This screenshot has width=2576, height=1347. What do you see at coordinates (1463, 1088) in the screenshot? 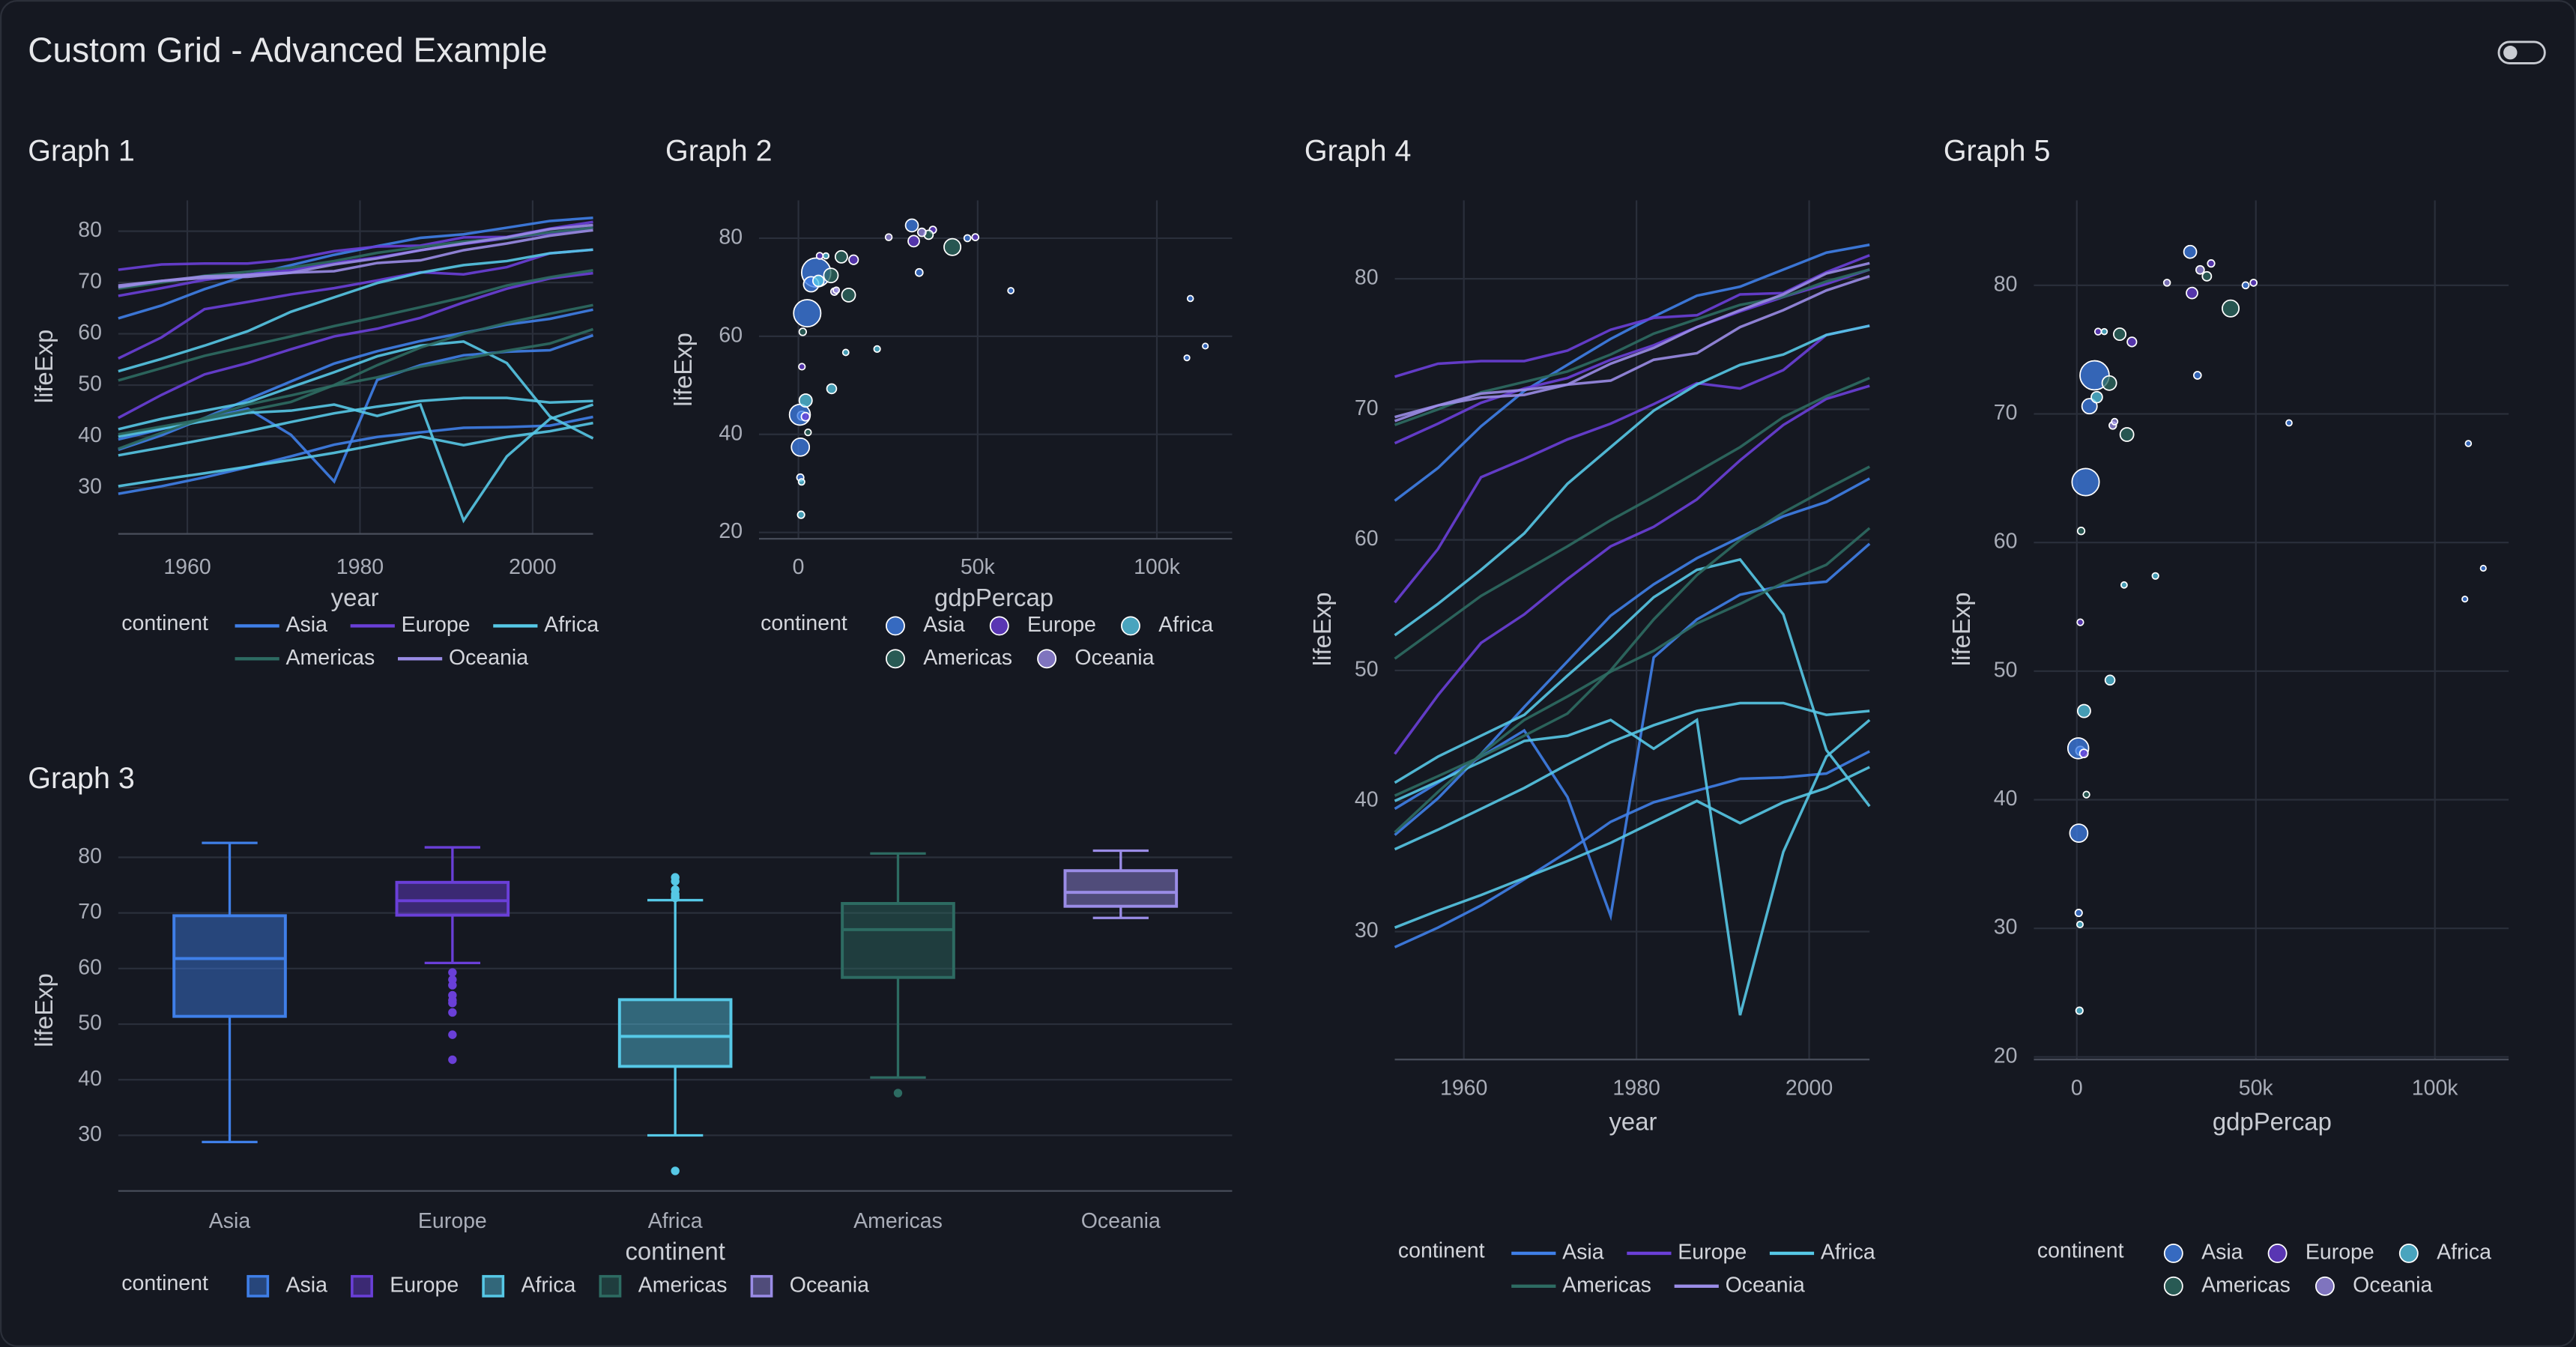
I see `x-tick-label: 1960` at bounding box center [1463, 1088].